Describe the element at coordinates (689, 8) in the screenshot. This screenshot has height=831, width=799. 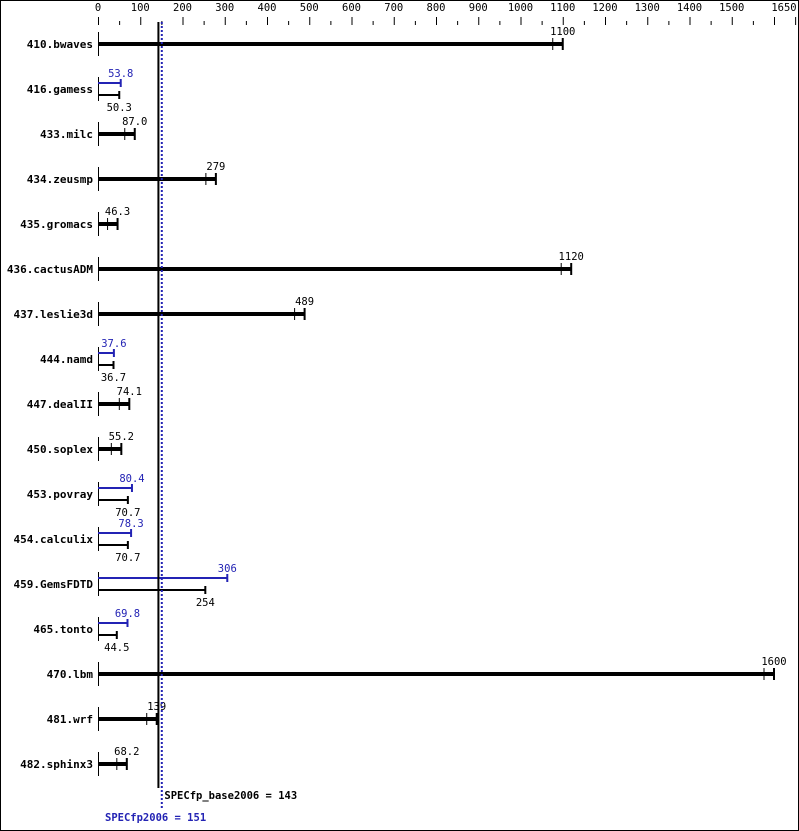
I see `axis-tick-label: 1400` at that location.